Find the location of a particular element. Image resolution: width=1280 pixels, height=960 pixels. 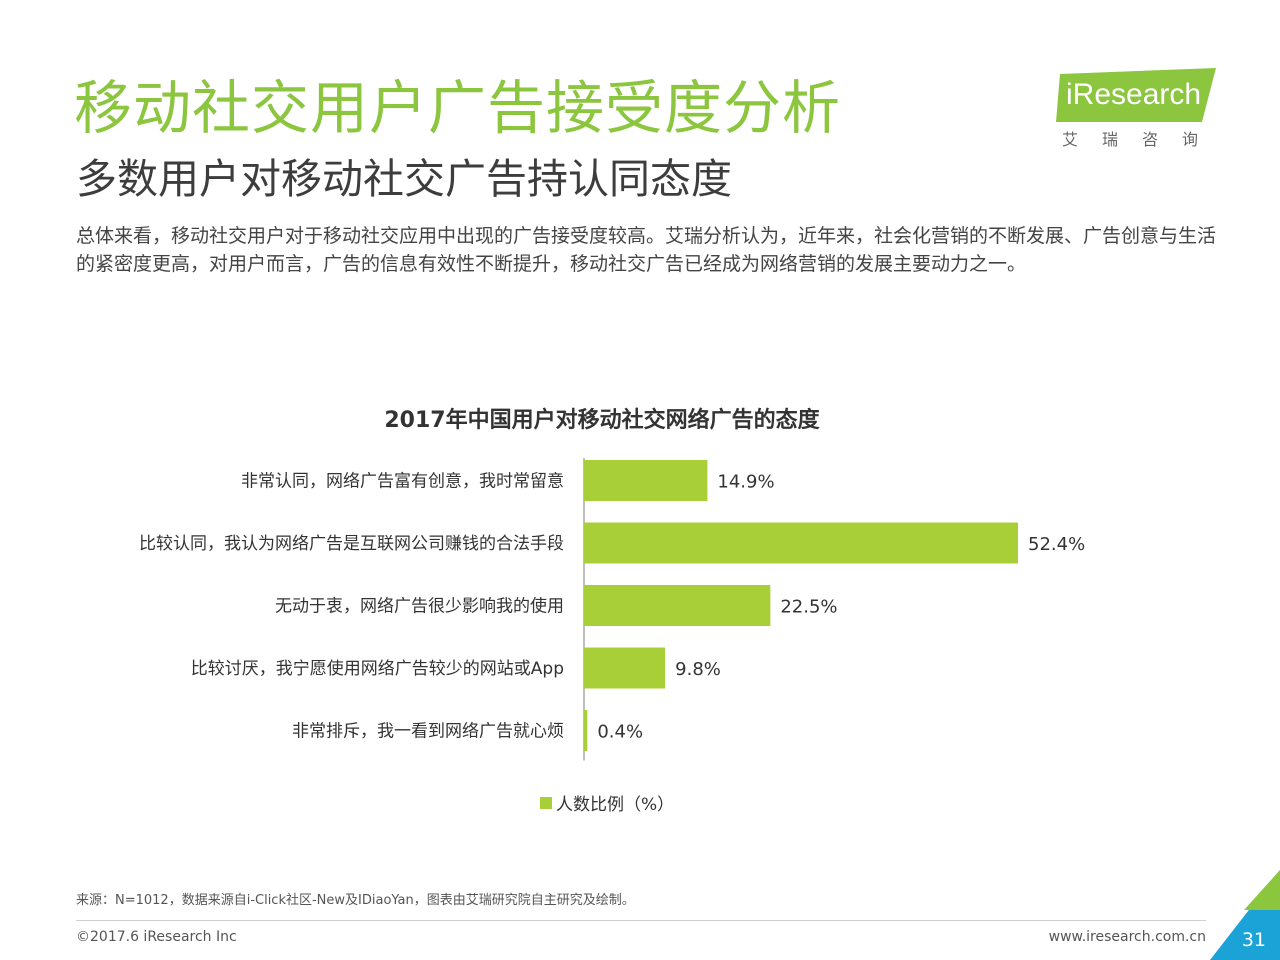

data-label: 22.5% is located at coordinates (808, 607).